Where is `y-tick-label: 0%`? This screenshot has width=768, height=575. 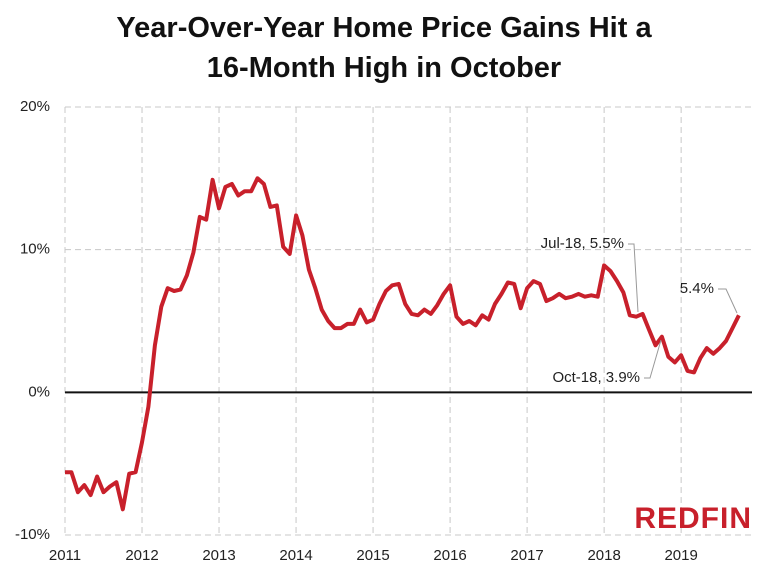 y-tick-label: 0% is located at coordinates (39, 391).